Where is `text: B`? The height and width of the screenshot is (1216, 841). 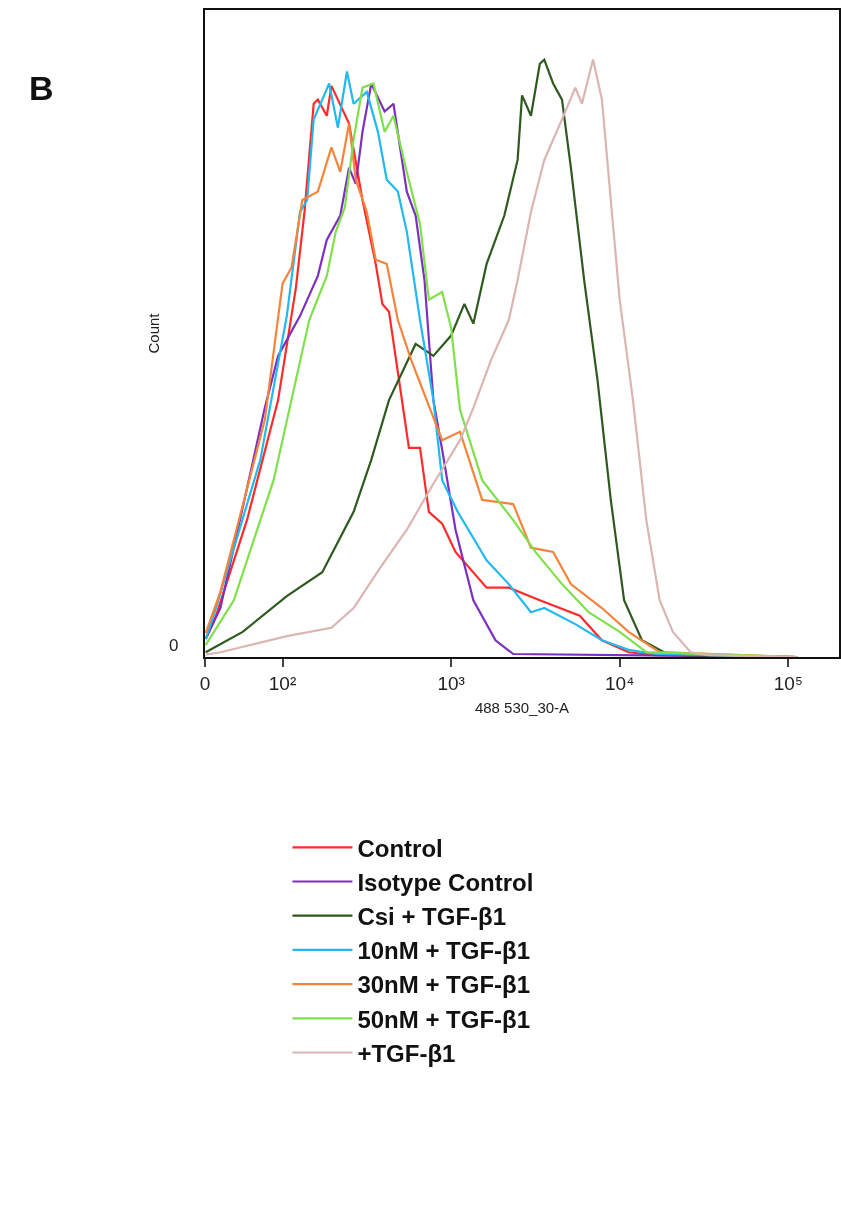 text: B is located at coordinates (41, 88).